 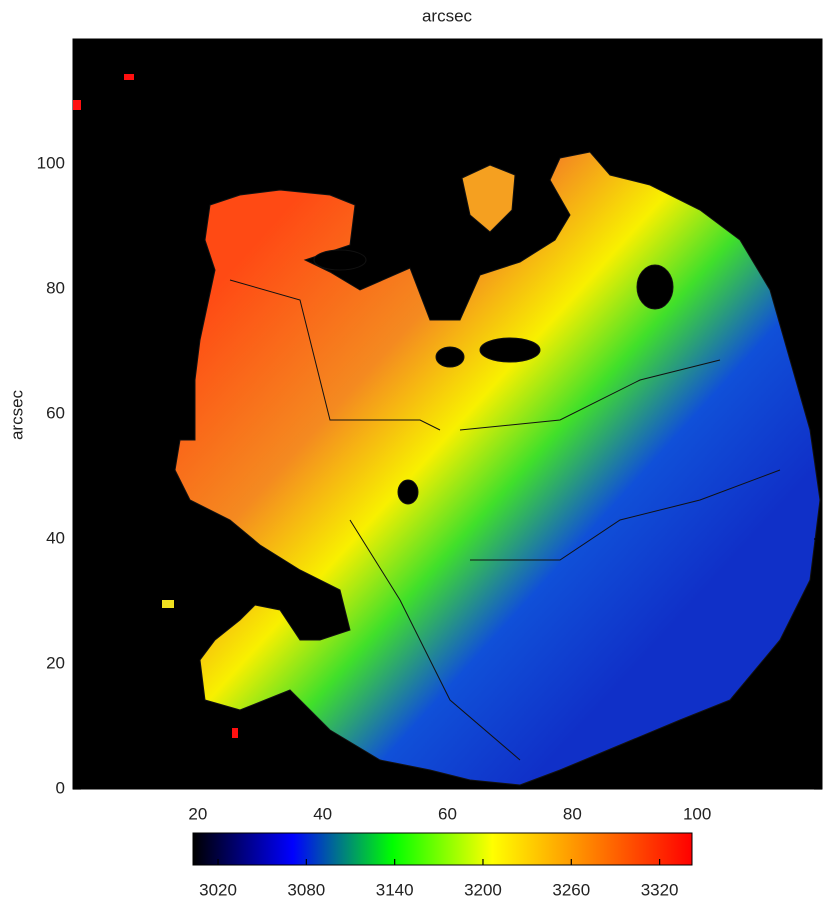 What do you see at coordinates (51, 162) in the screenshot?
I see `y-tick-label: 100` at bounding box center [51, 162].